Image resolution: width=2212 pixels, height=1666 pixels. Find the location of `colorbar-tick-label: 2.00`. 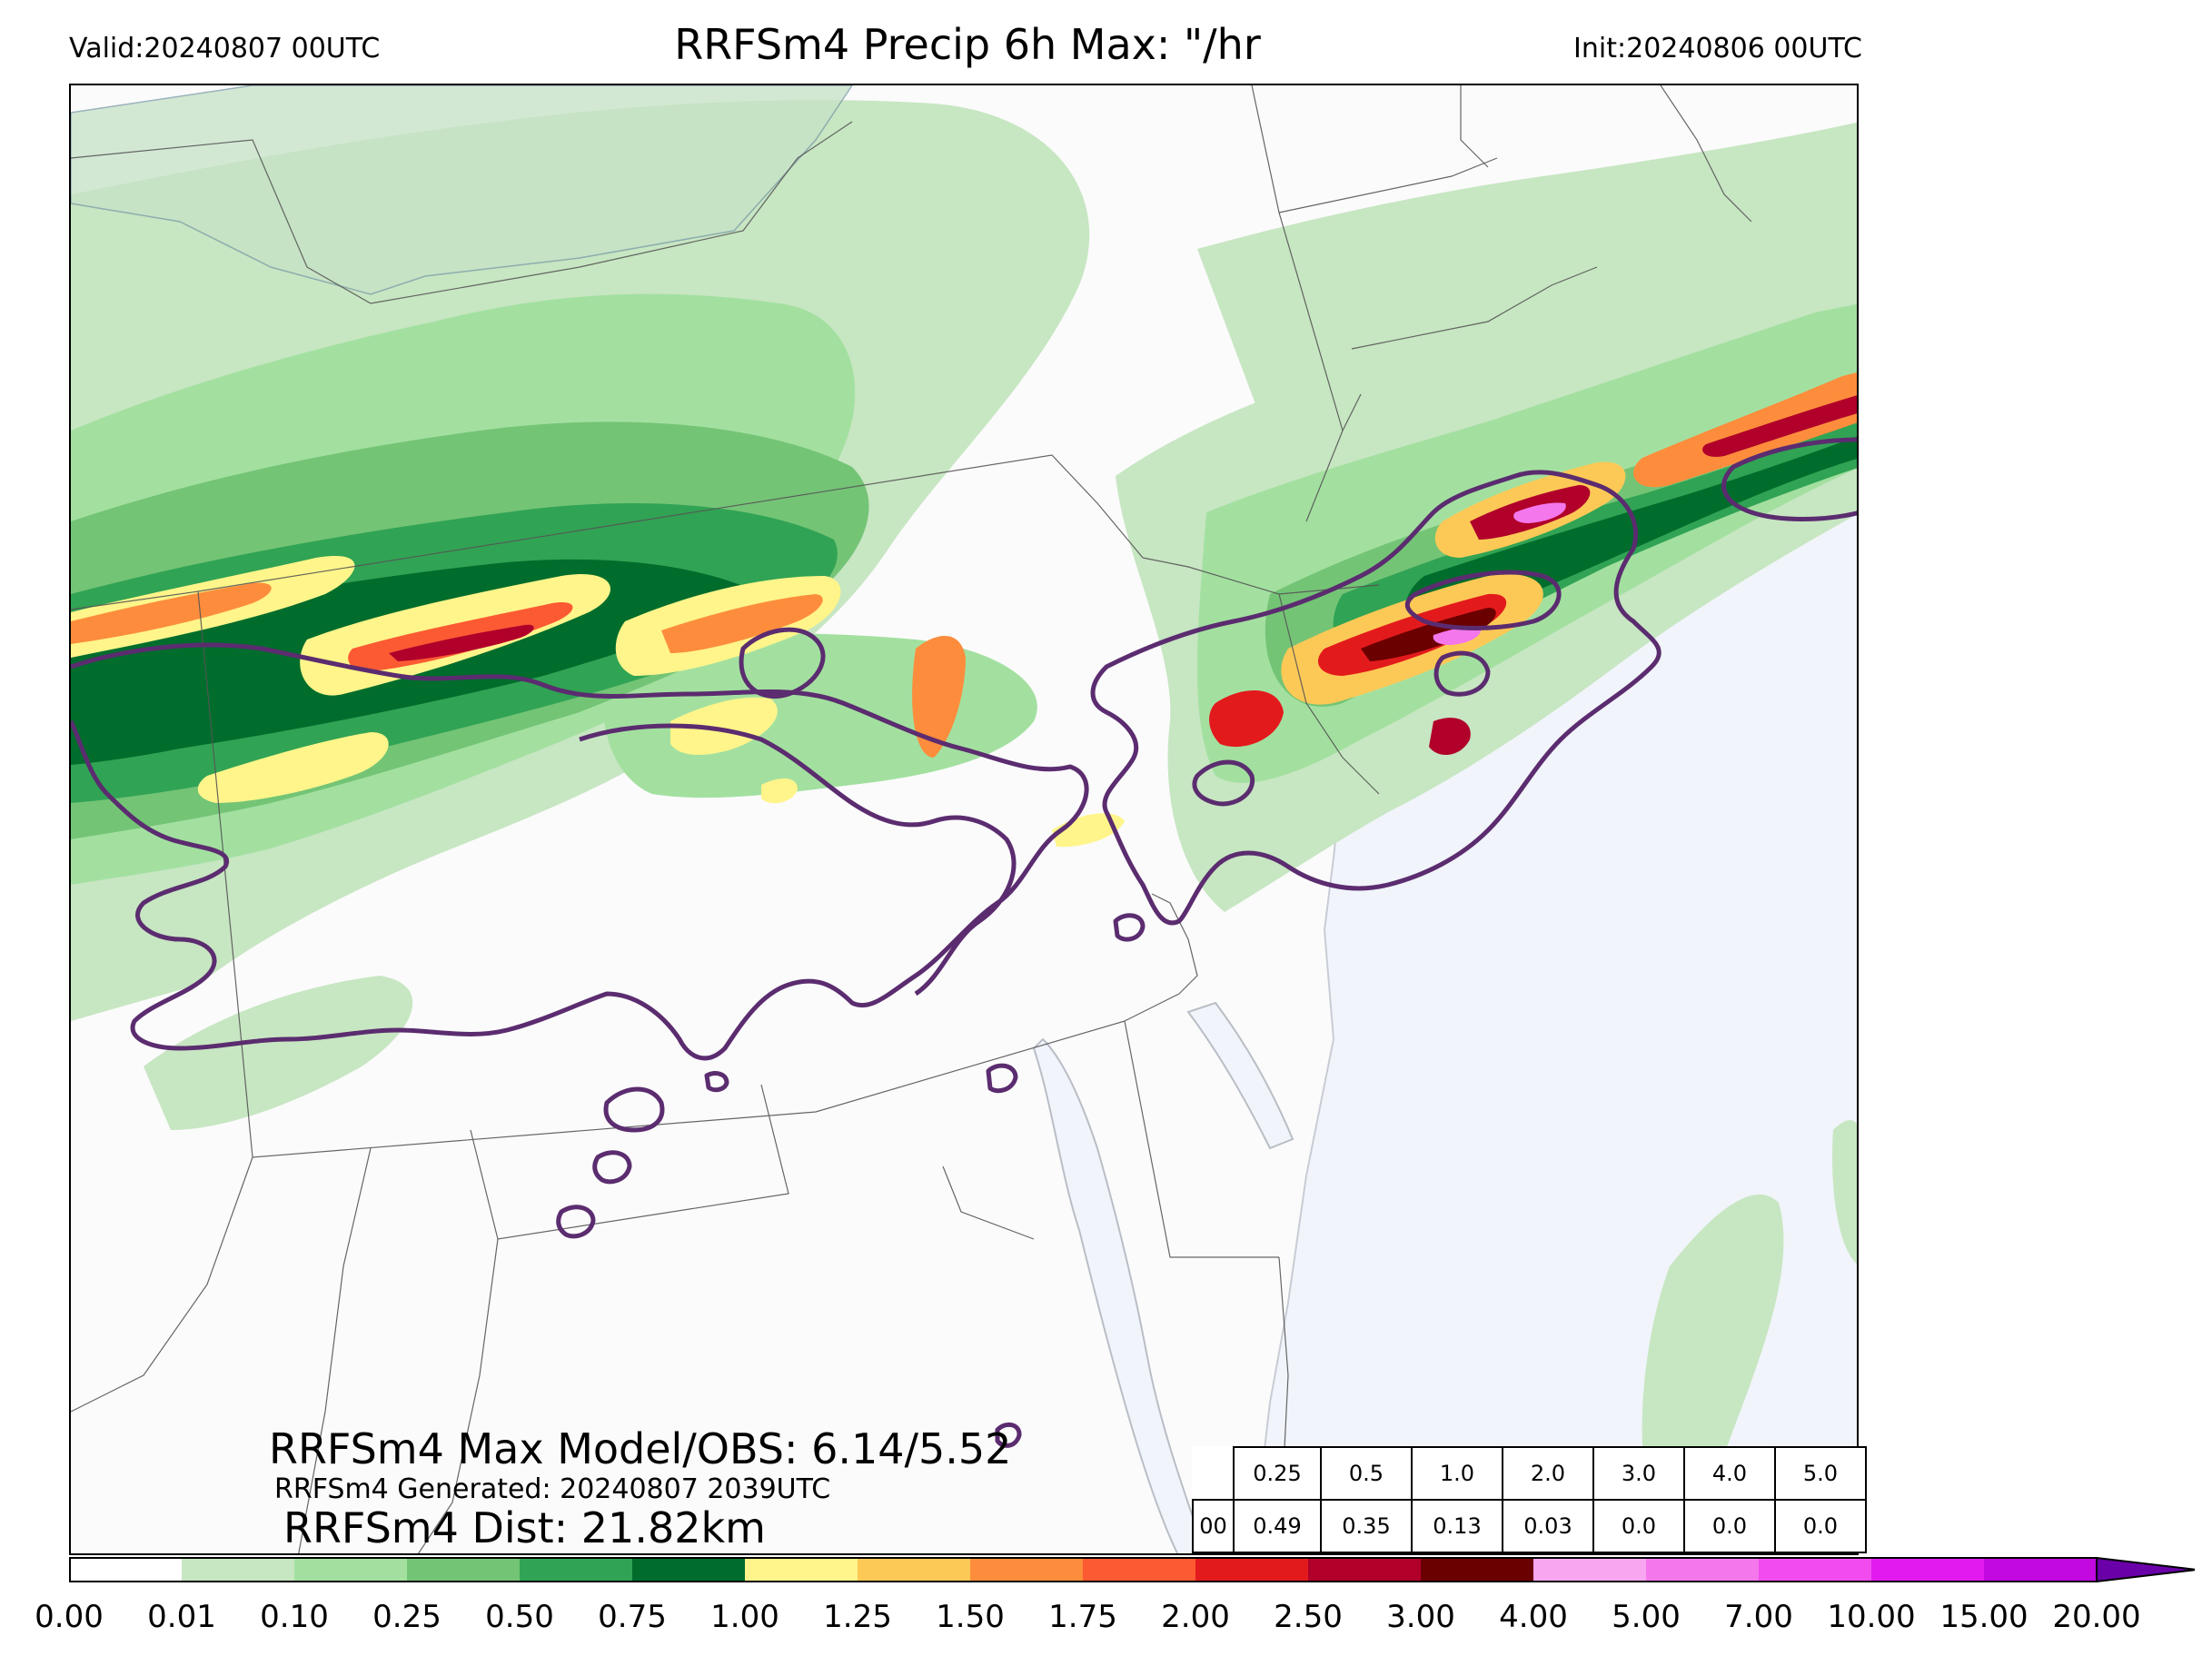

colorbar-tick-label: 2.00 is located at coordinates (1195, 1617).